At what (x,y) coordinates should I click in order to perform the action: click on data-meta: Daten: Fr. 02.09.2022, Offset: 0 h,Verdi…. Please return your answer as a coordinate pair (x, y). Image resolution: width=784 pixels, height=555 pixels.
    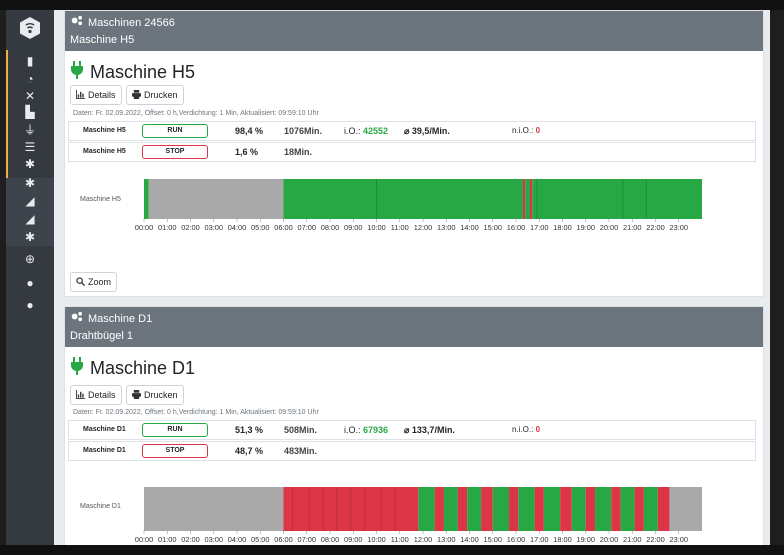
    Looking at the image, I should click on (196, 113).